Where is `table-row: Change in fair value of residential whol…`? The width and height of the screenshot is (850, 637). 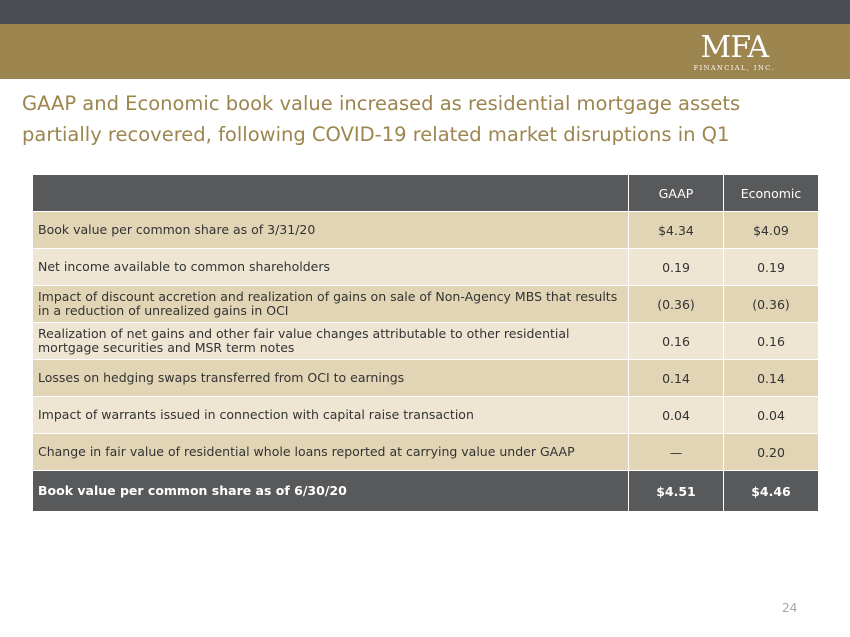 table-row: Change in fair value of residential whol… is located at coordinates (425, 452).